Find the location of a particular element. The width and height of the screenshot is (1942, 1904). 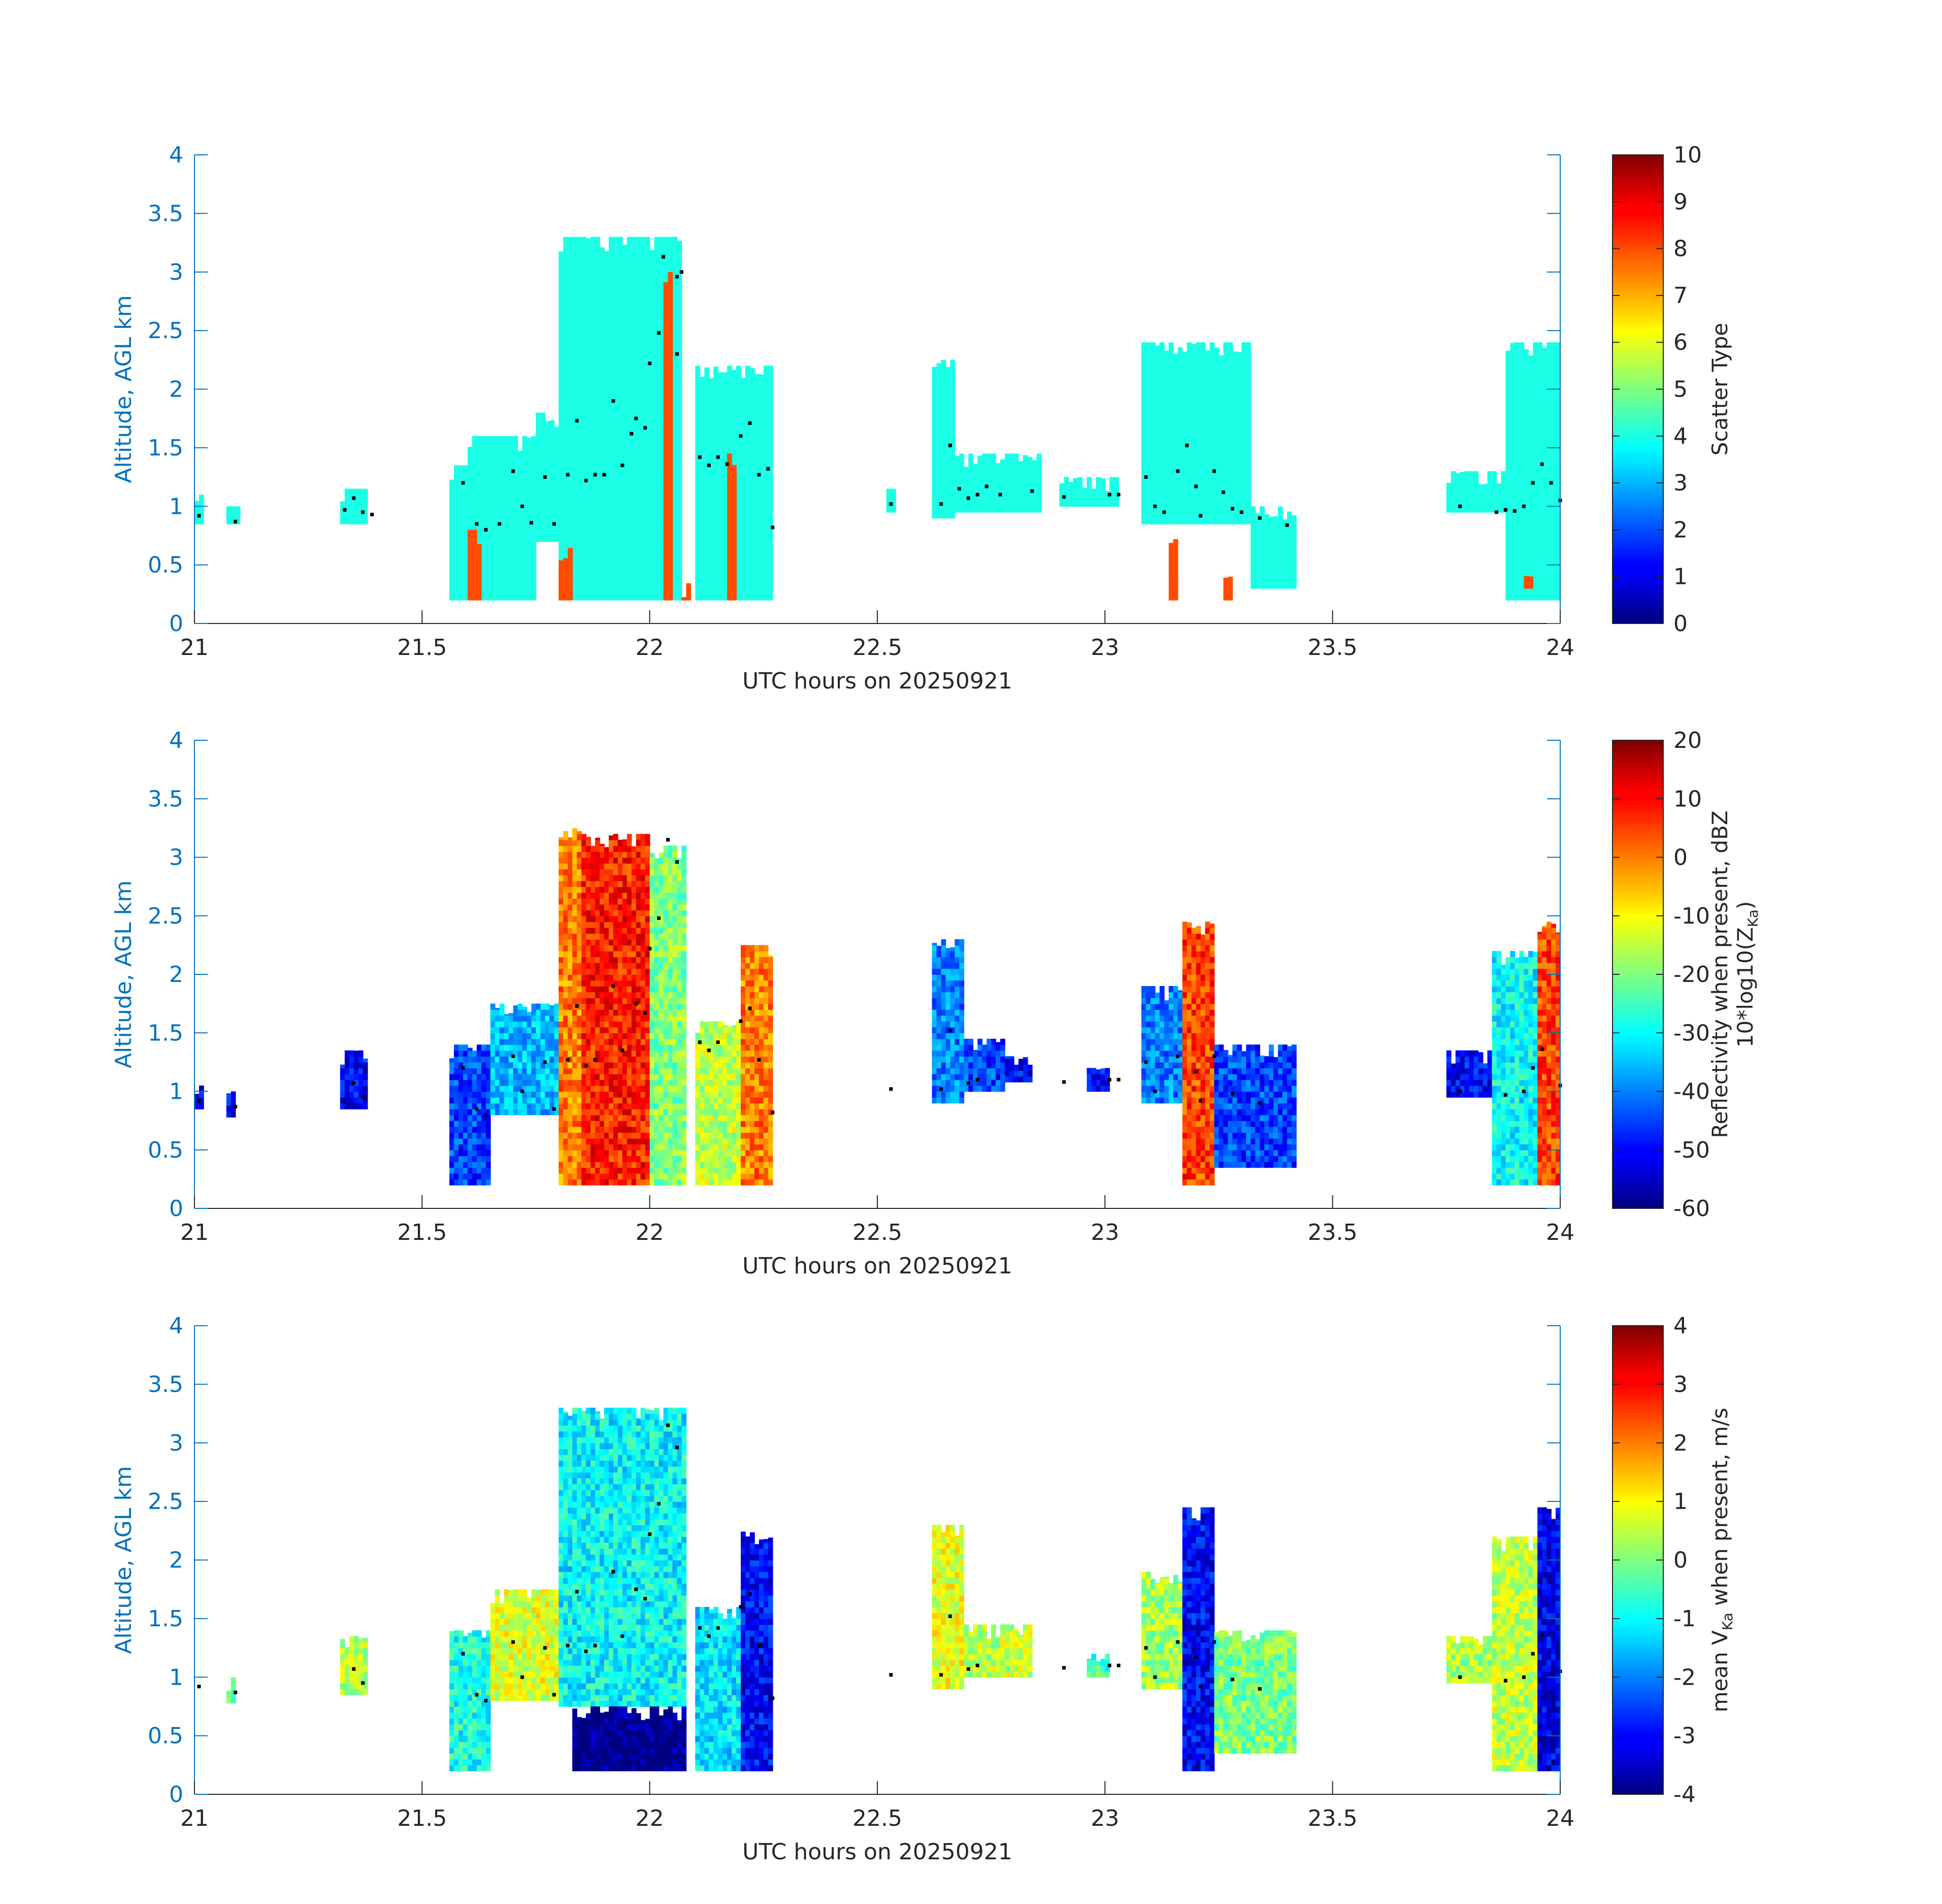

heatmap-region is located at coordinates (502, 519).